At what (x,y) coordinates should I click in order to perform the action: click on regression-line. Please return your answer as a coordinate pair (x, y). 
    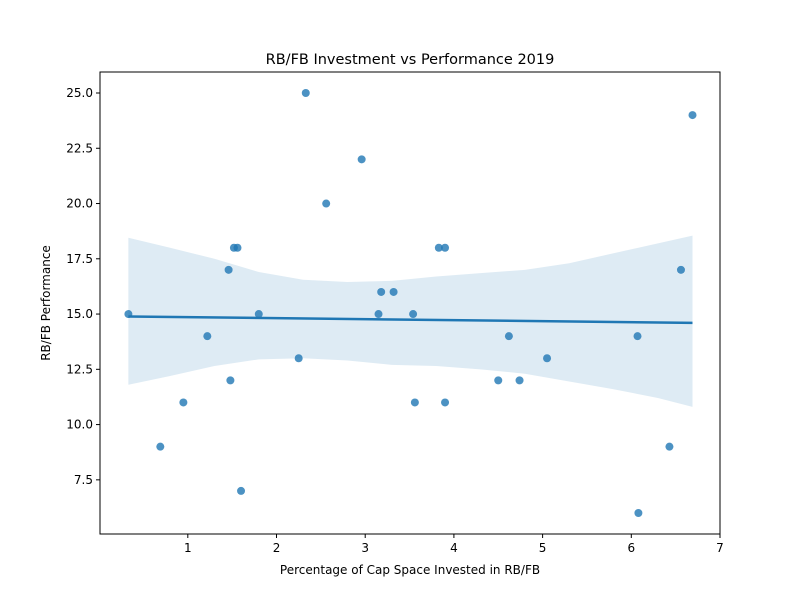
    Looking at the image, I should click on (410, 320).